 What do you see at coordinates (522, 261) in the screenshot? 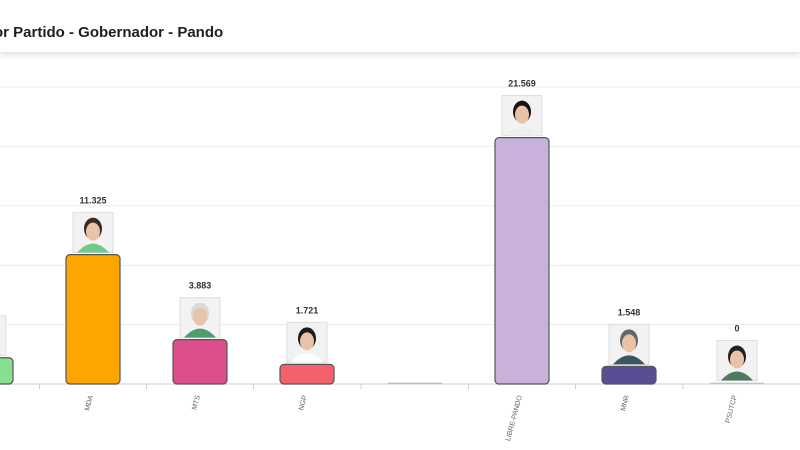
I see `bar-libre-pando` at bounding box center [522, 261].